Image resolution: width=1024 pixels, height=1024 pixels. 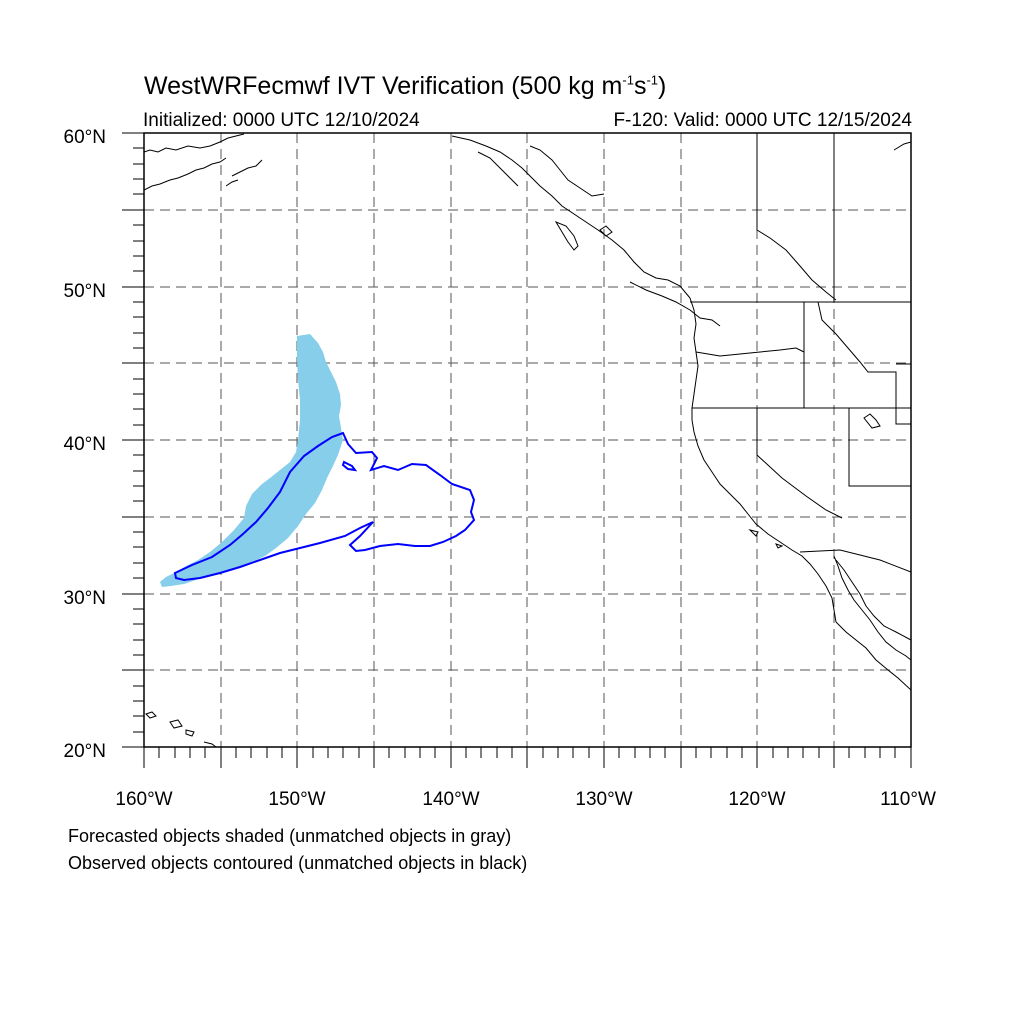 What do you see at coordinates (85, 751) in the screenshot?
I see `lat-label-20: 20°N` at bounding box center [85, 751].